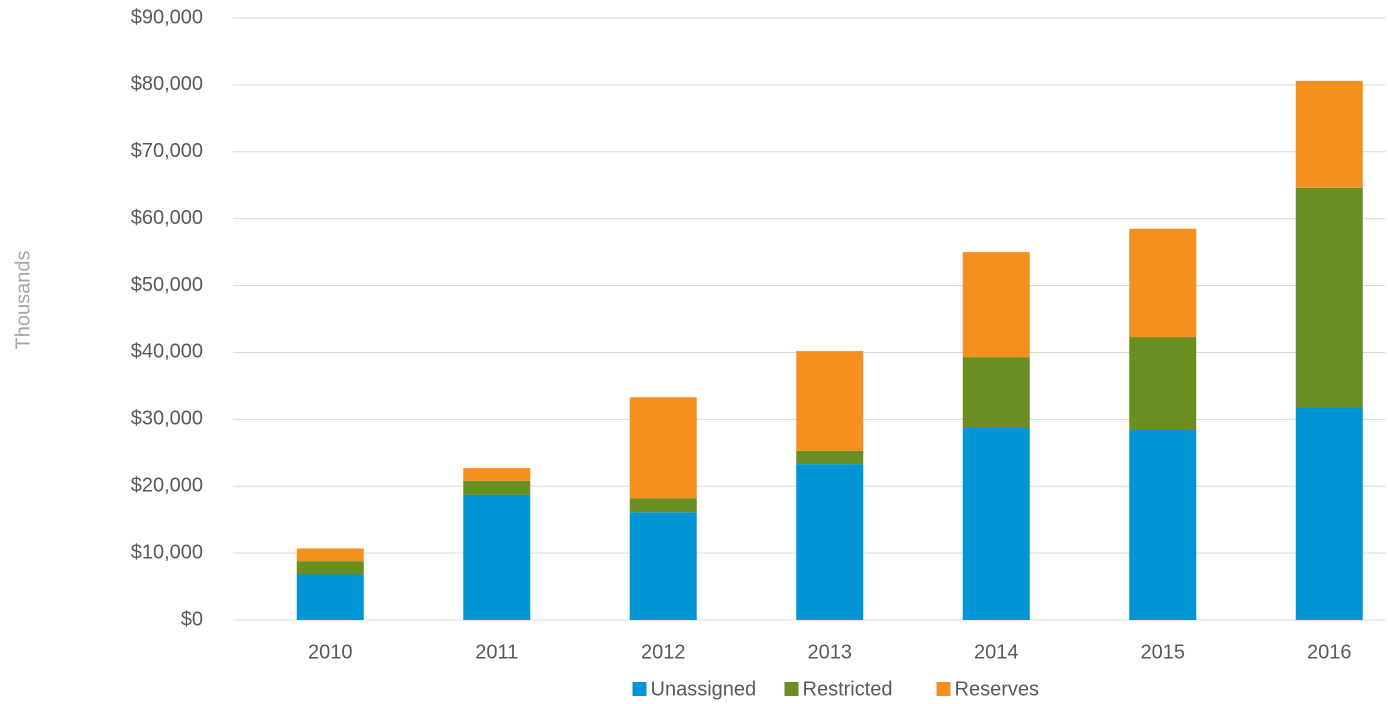 The image size is (1388, 704). I want to click on x-tick-label: 2013, so click(830, 652).